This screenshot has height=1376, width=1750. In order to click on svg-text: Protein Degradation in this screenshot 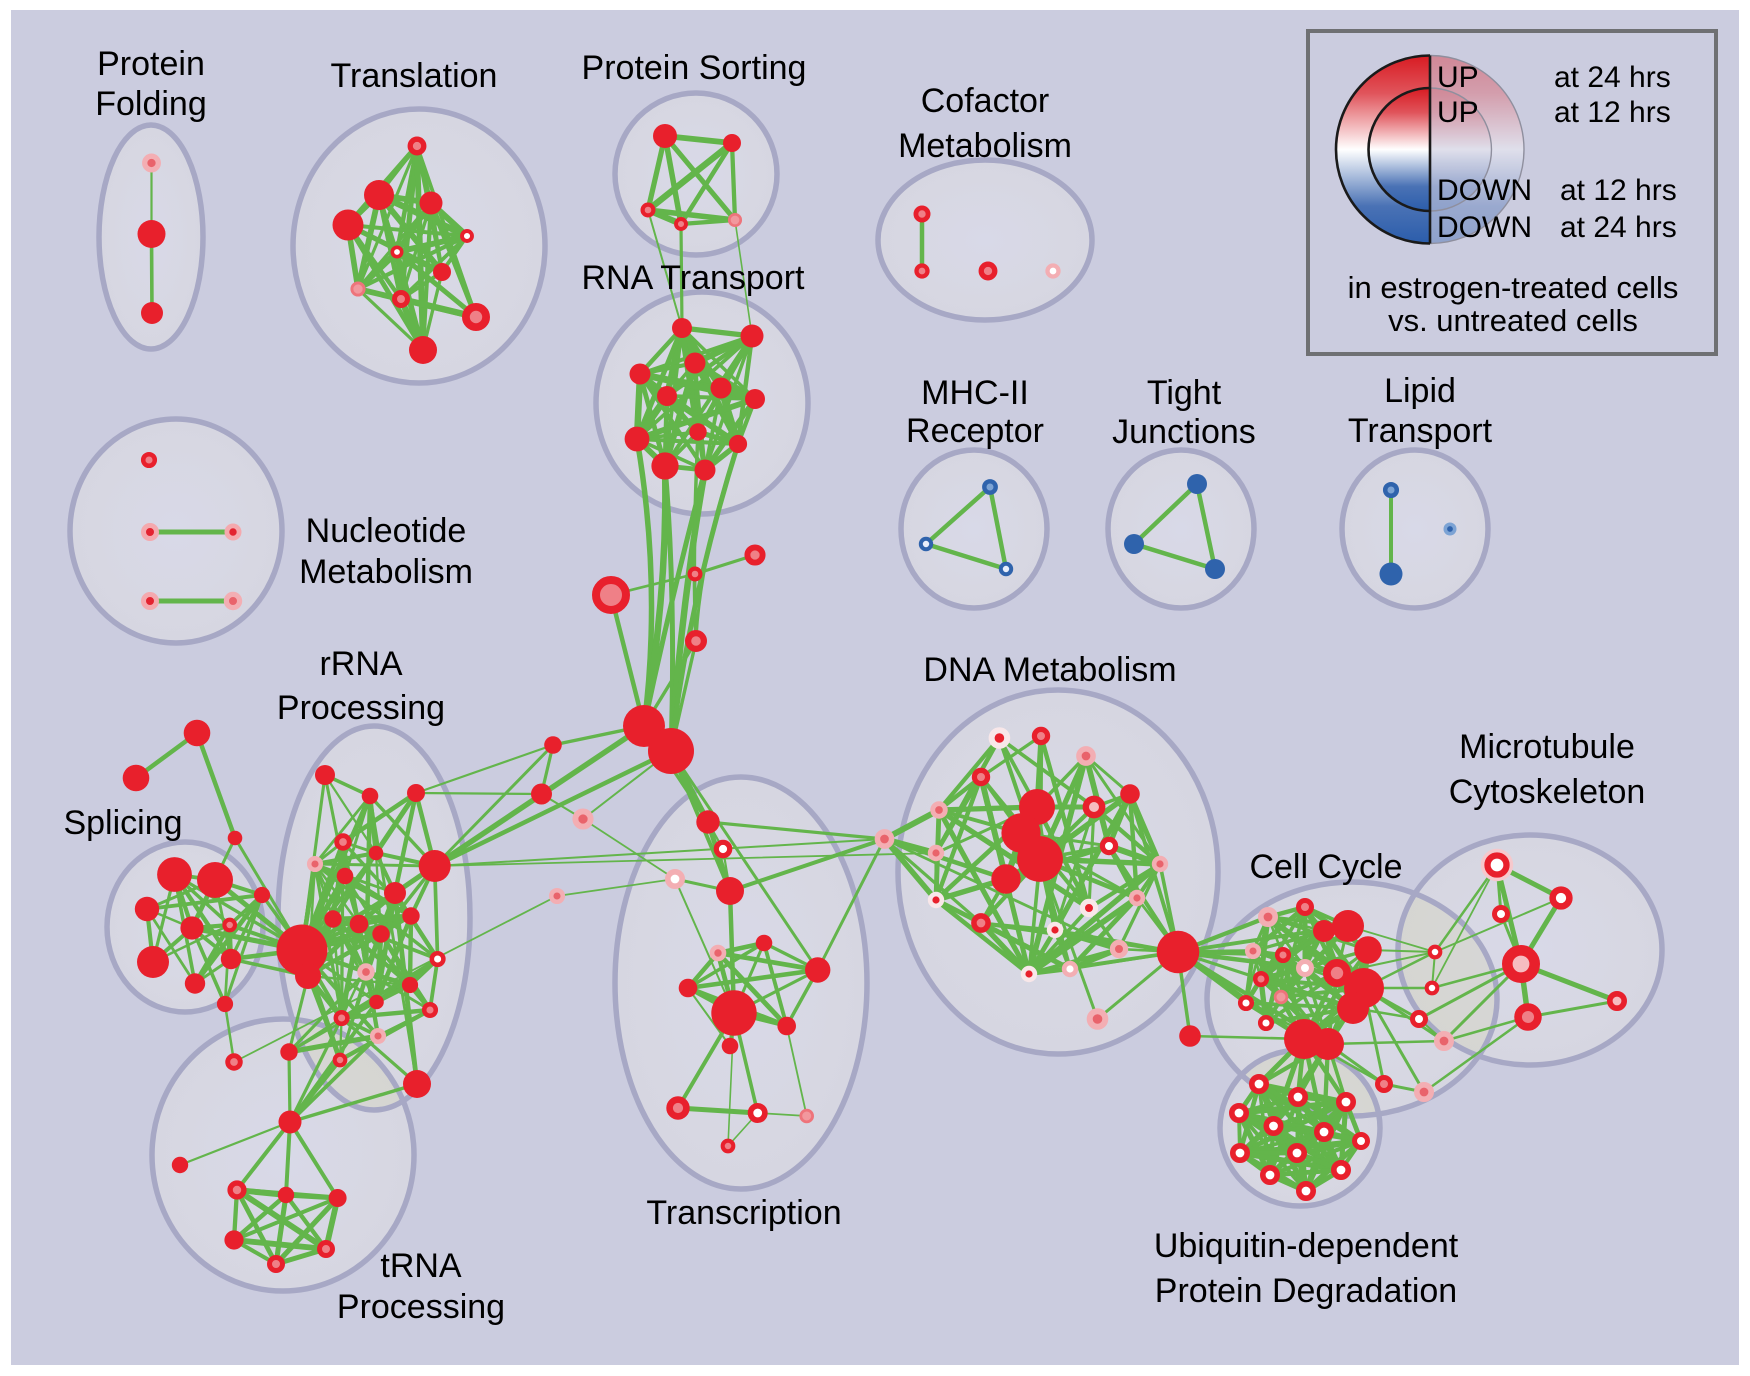, I will do `click(1306, 1291)`.